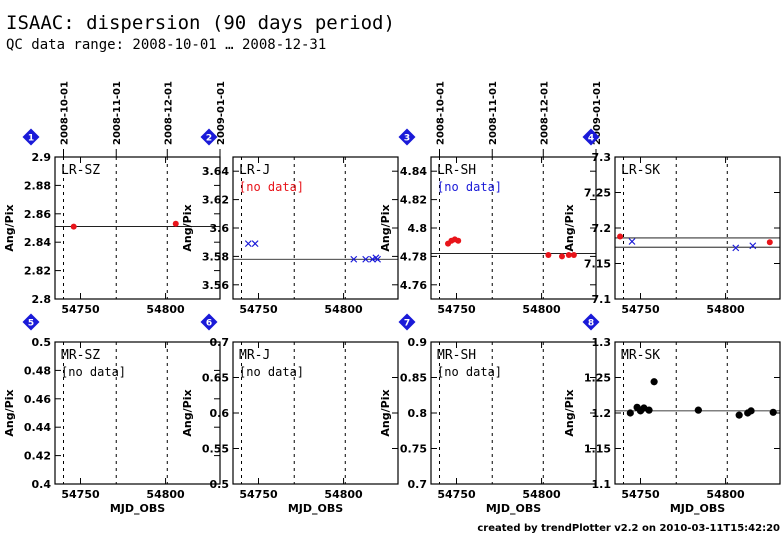 The width and height of the screenshot is (782, 547). What do you see at coordinates (42, 157) in the screenshot?
I see `y-tick-label: 2.9` at bounding box center [42, 157].